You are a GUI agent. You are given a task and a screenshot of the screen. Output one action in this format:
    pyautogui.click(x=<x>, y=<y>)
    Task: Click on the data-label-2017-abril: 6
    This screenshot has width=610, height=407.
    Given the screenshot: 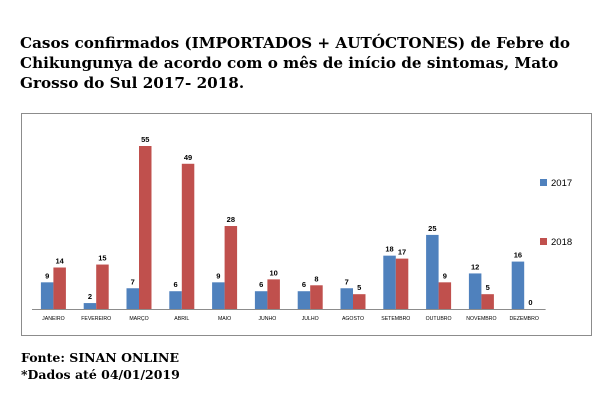 What is the action you would take?
    pyautogui.click(x=175, y=284)
    